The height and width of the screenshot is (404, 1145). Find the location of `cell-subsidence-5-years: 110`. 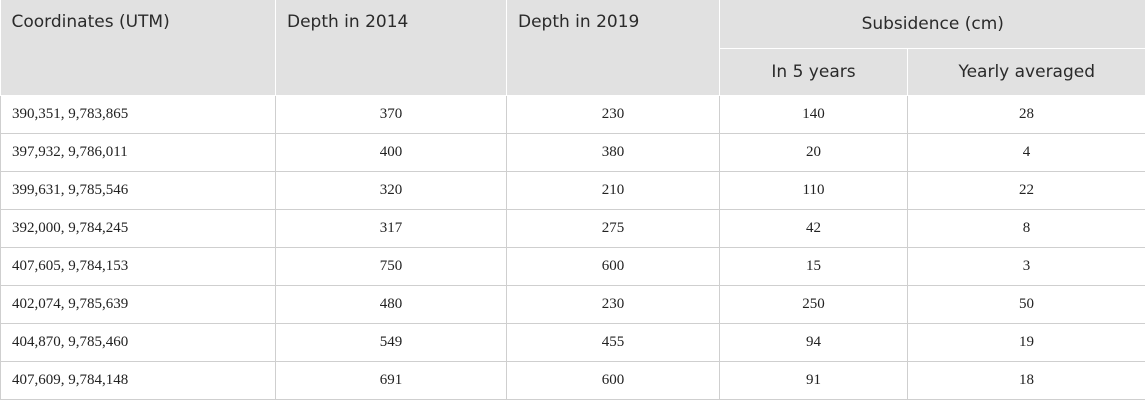

cell-subsidence-5-years: 110 is located at coordinates (813, 190).